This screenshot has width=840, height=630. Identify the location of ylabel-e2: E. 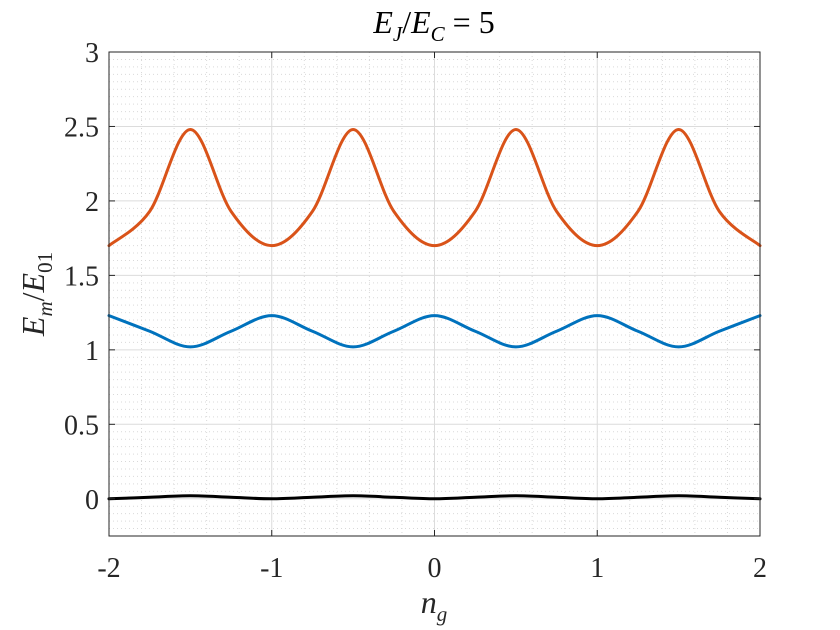
(33, 282).